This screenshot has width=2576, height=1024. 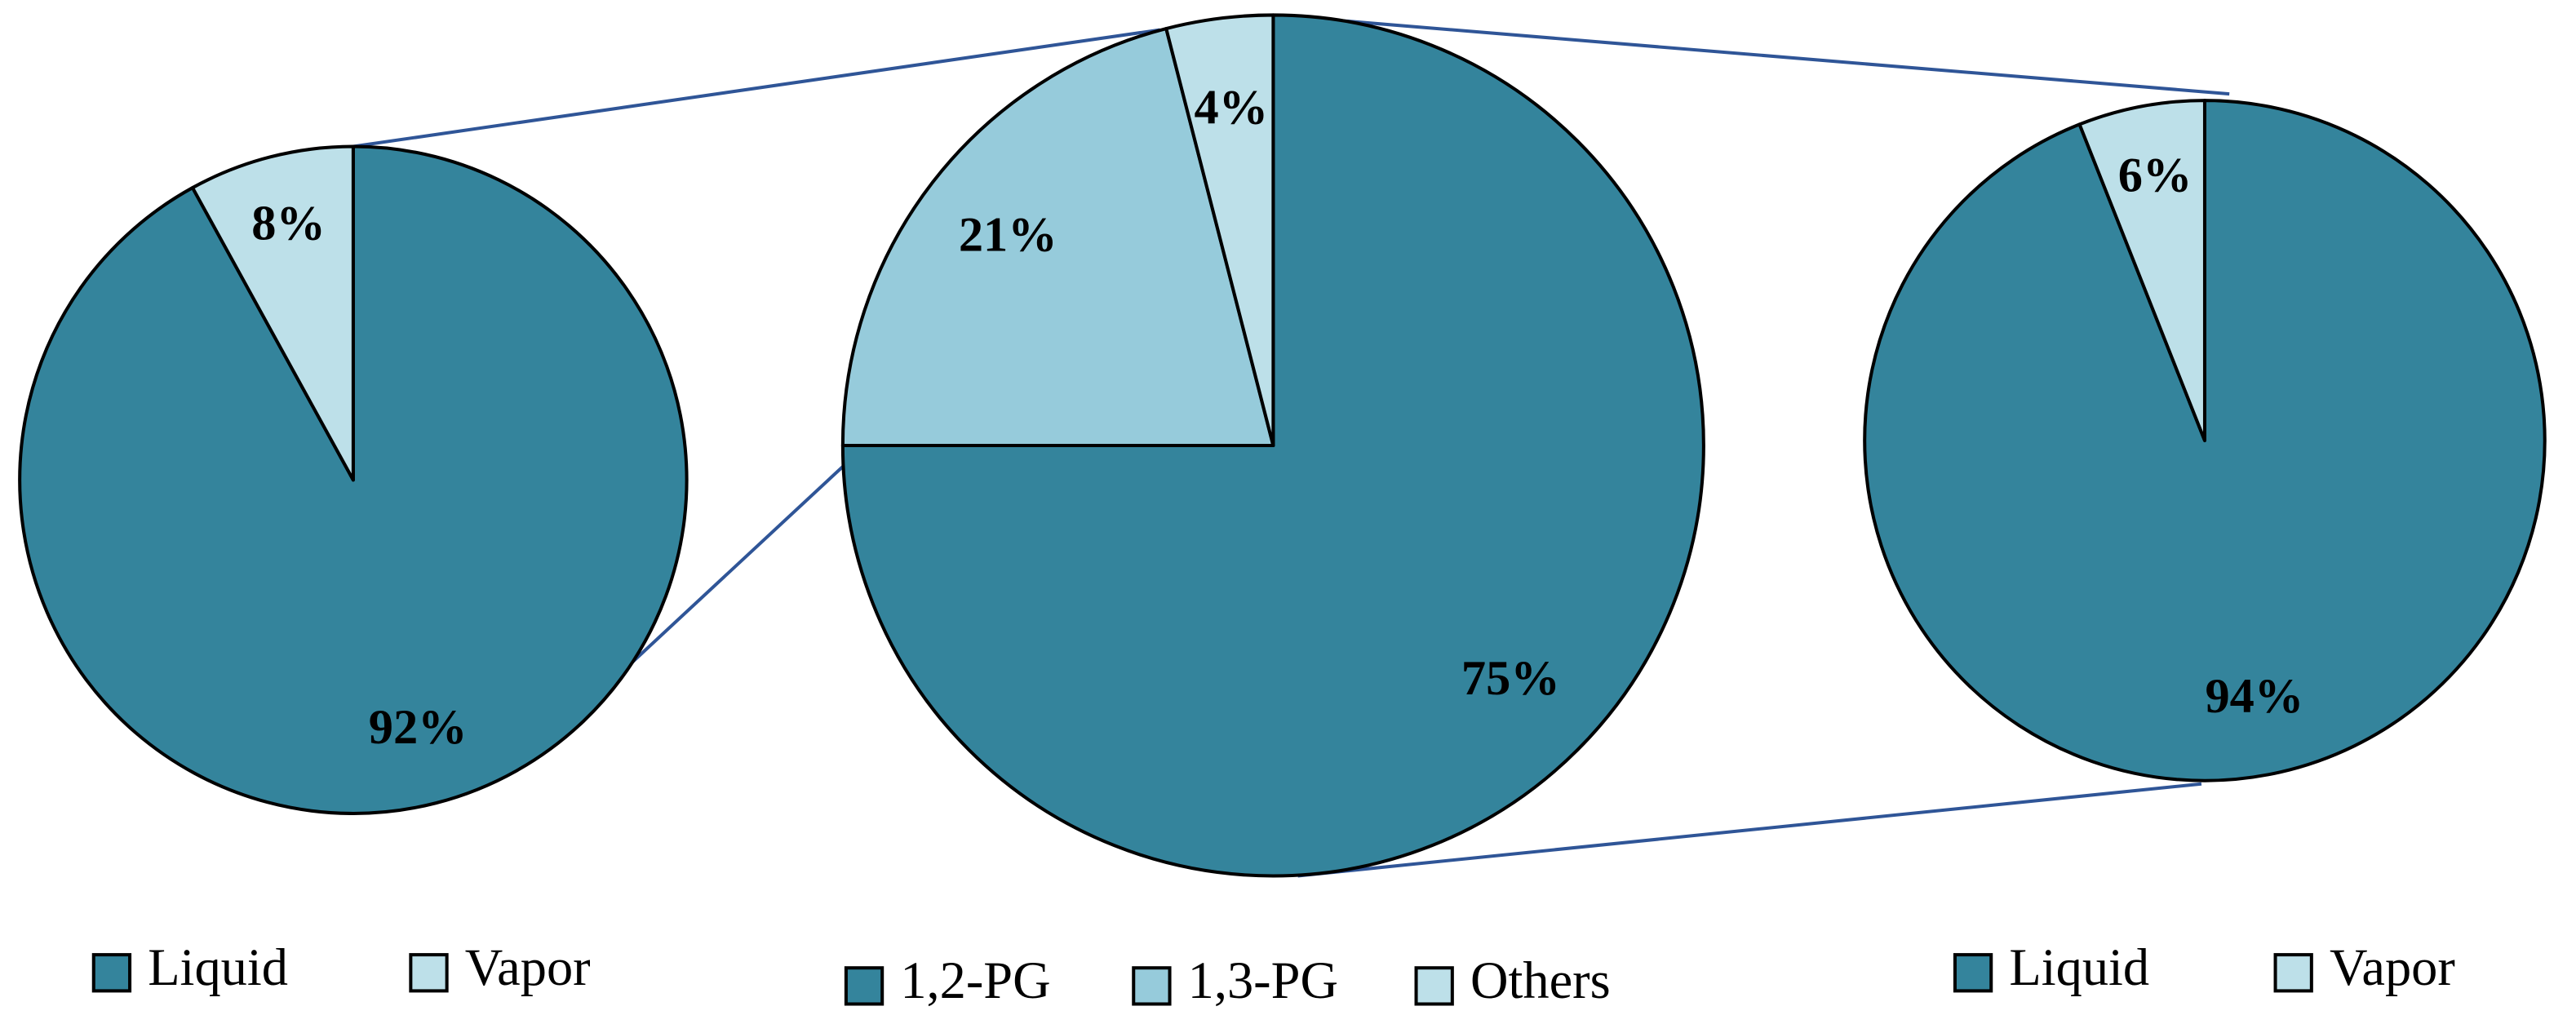 What do you see at coordinates (2254, 696) in the screenshot?
I see `data-label: 94%` at bounding box center [2254, 696].